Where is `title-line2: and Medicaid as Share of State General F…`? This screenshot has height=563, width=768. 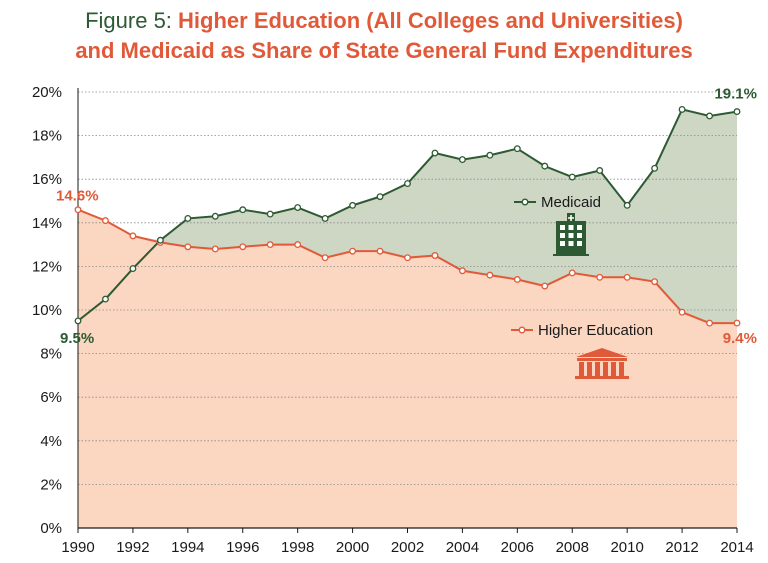 title-line2: and Medicaid as Share of State General F… is located at coordinates (384, 50).